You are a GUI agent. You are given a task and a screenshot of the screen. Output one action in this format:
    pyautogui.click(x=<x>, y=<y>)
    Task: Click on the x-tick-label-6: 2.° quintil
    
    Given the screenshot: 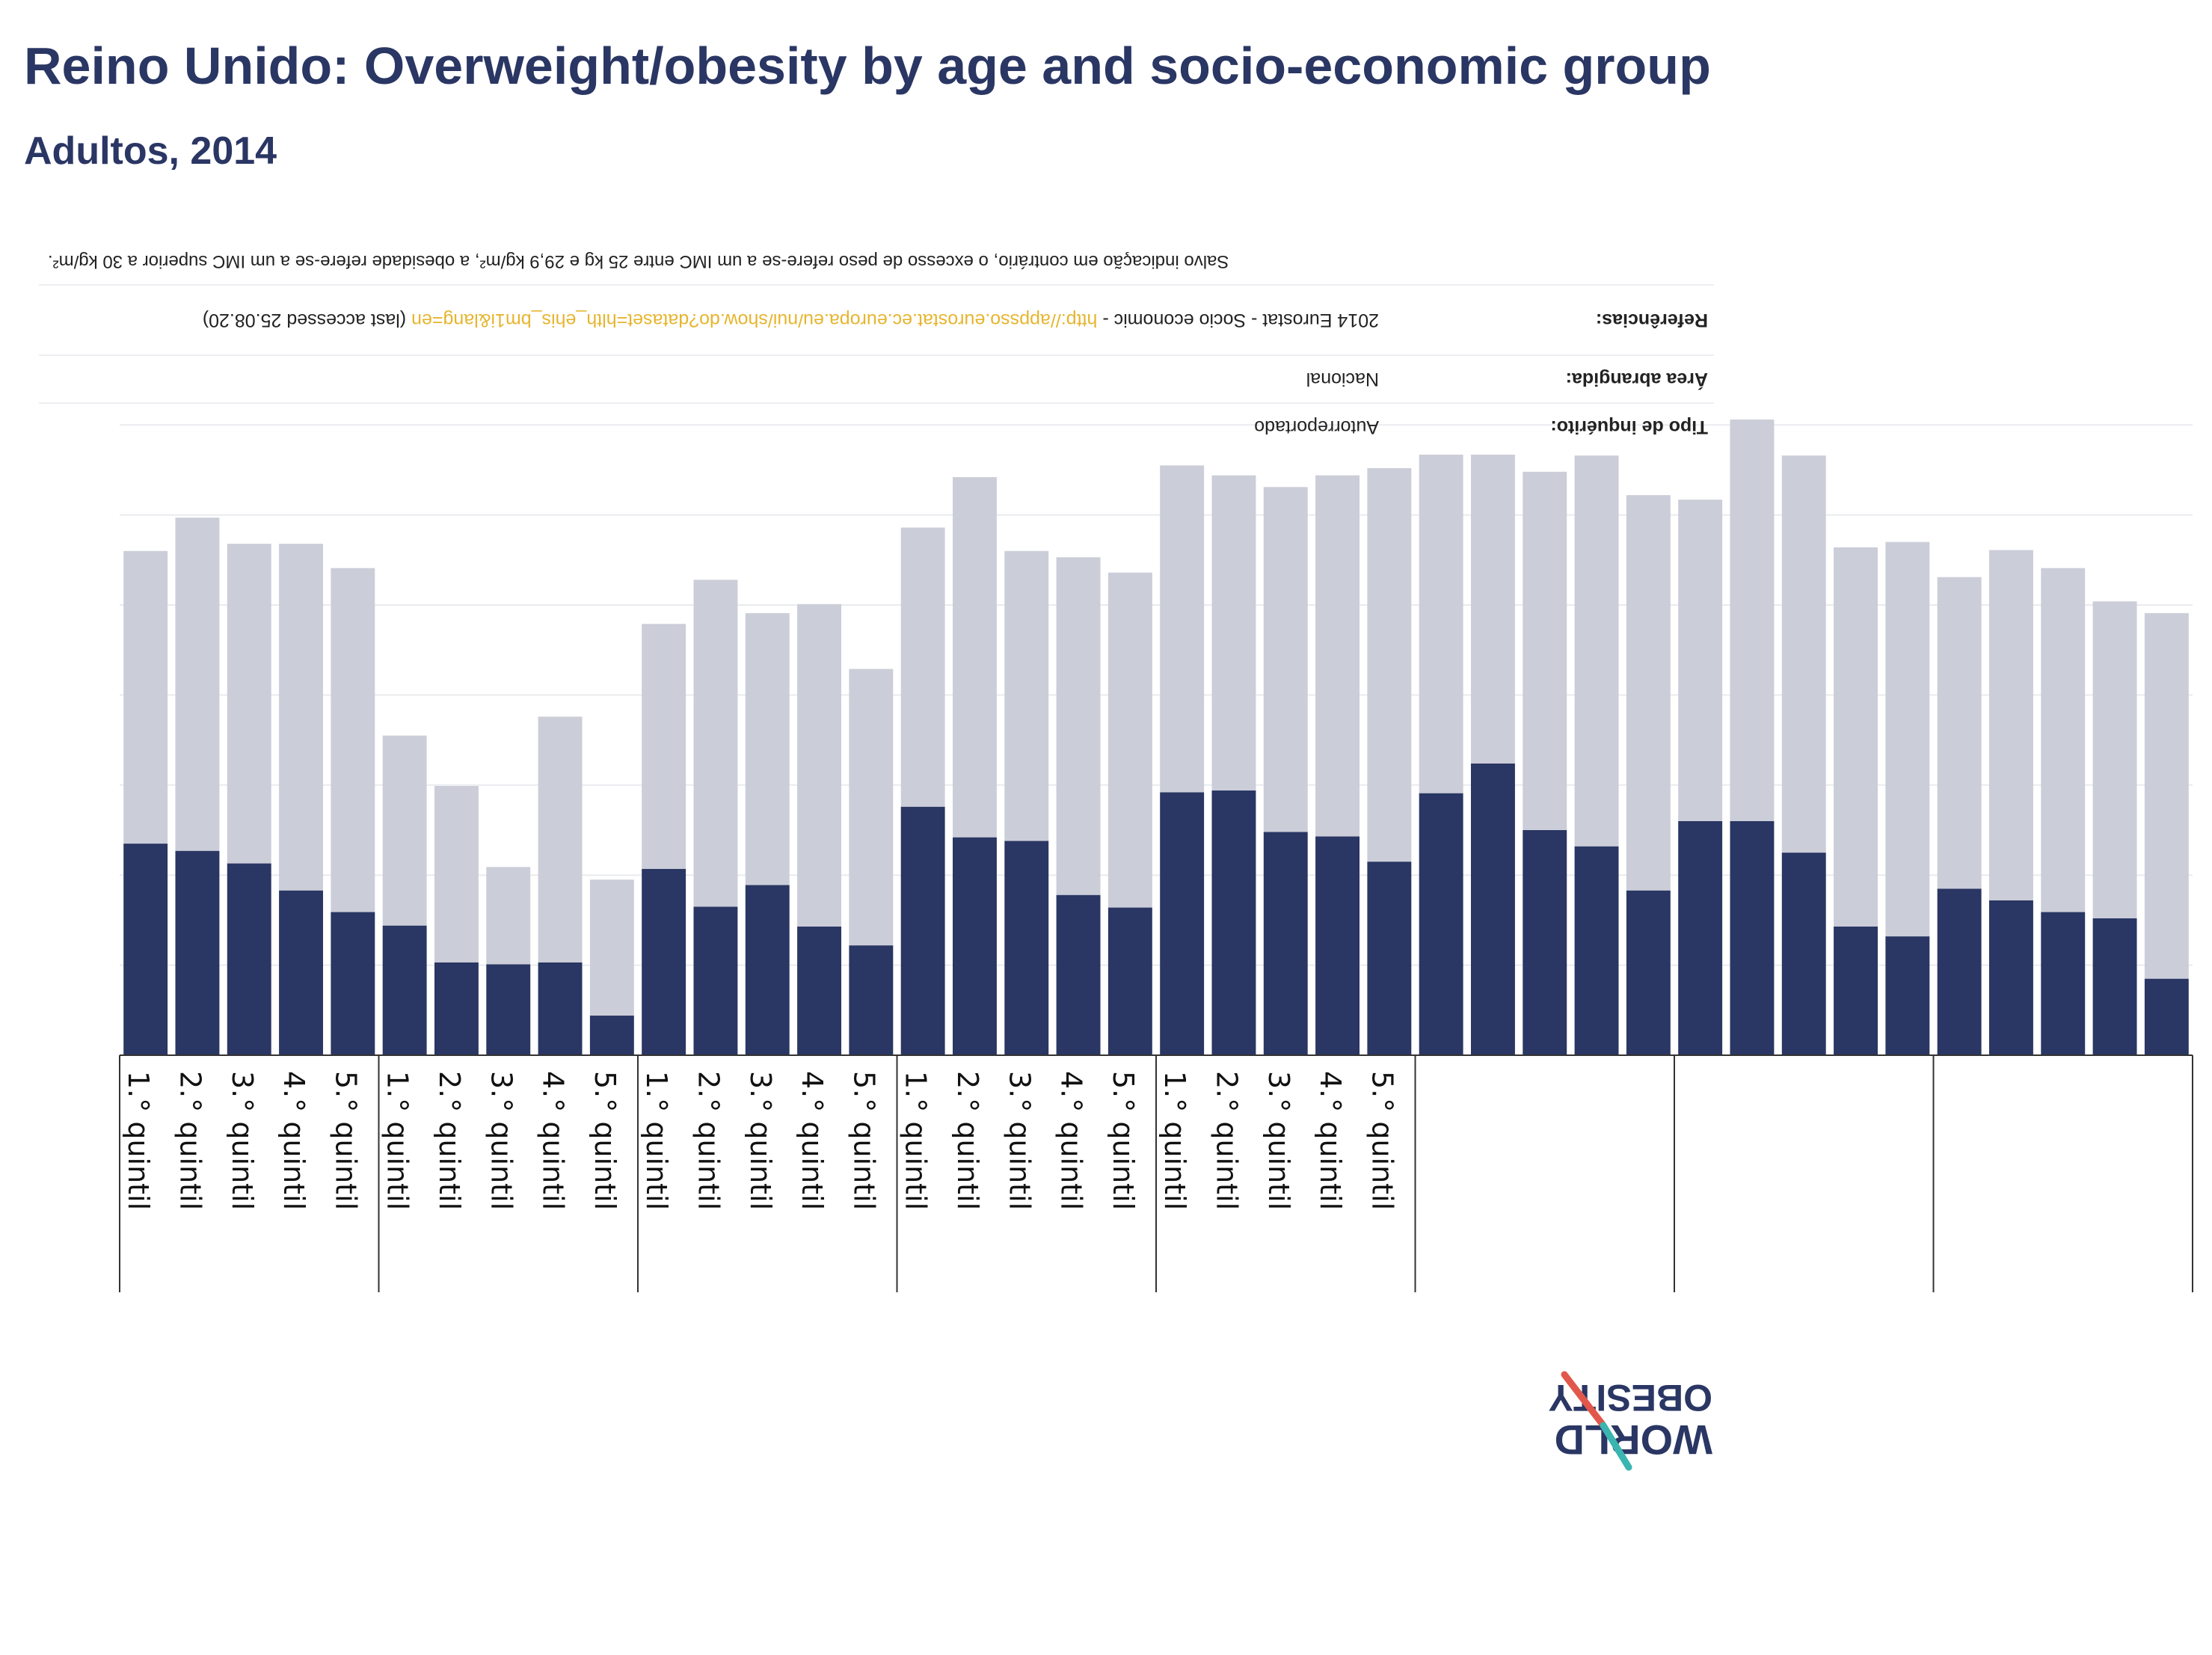 What is the action you would take?
    pyautogui.click(x=449, y=1140)
    